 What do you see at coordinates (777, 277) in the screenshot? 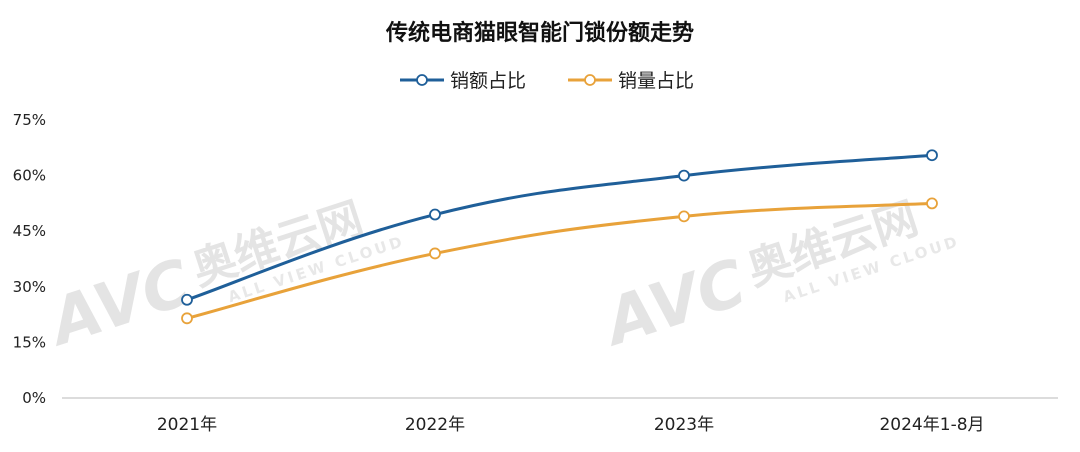
I see `watermark-right: AVC 奥维云网 ALL VIEW CLOUD` at bounding box center [777, 277].